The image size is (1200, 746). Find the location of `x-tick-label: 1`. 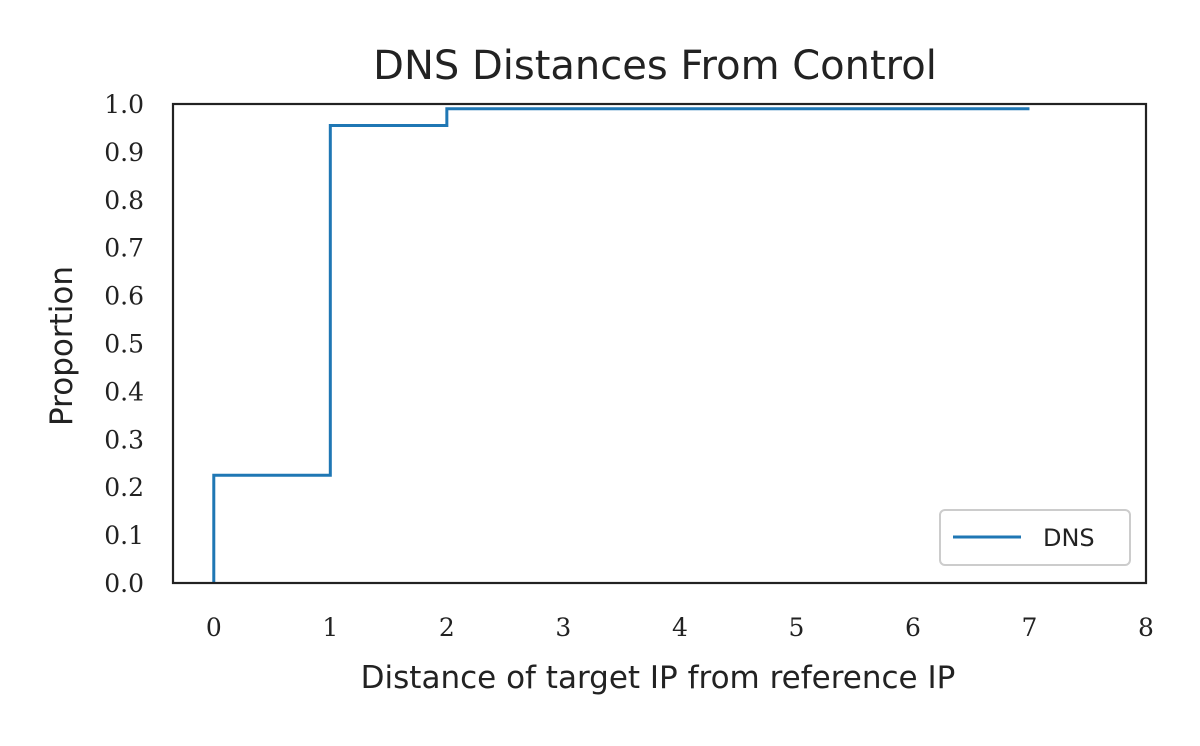

x-tick-label: 1 is located at coordinates (330, 627).